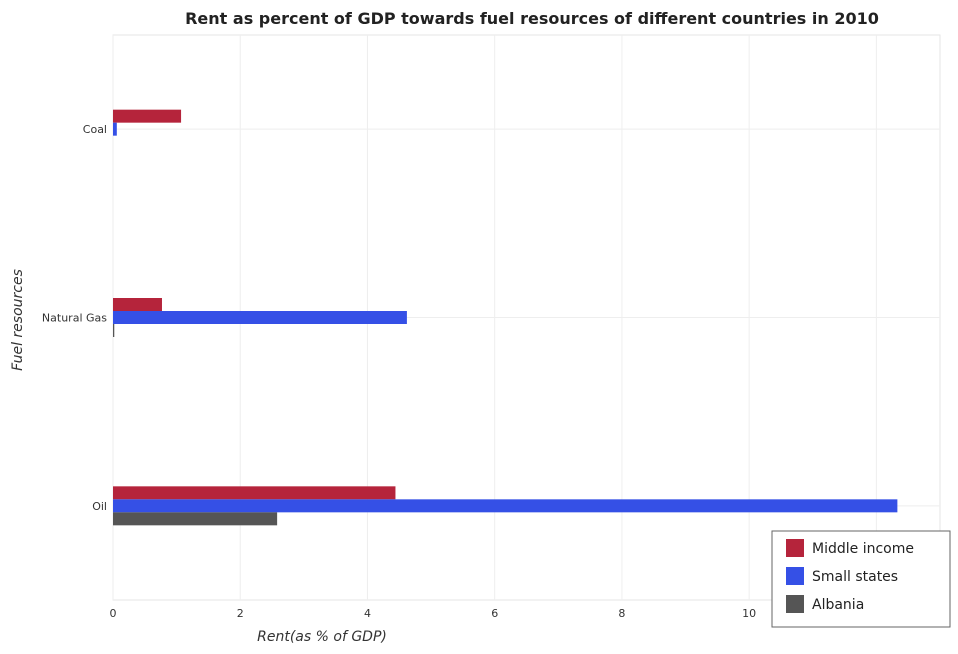  What do you see at coordinates (863, 549) in the screenshot?
I see `legend-label: Middle income` at bounding box center [863, 549].